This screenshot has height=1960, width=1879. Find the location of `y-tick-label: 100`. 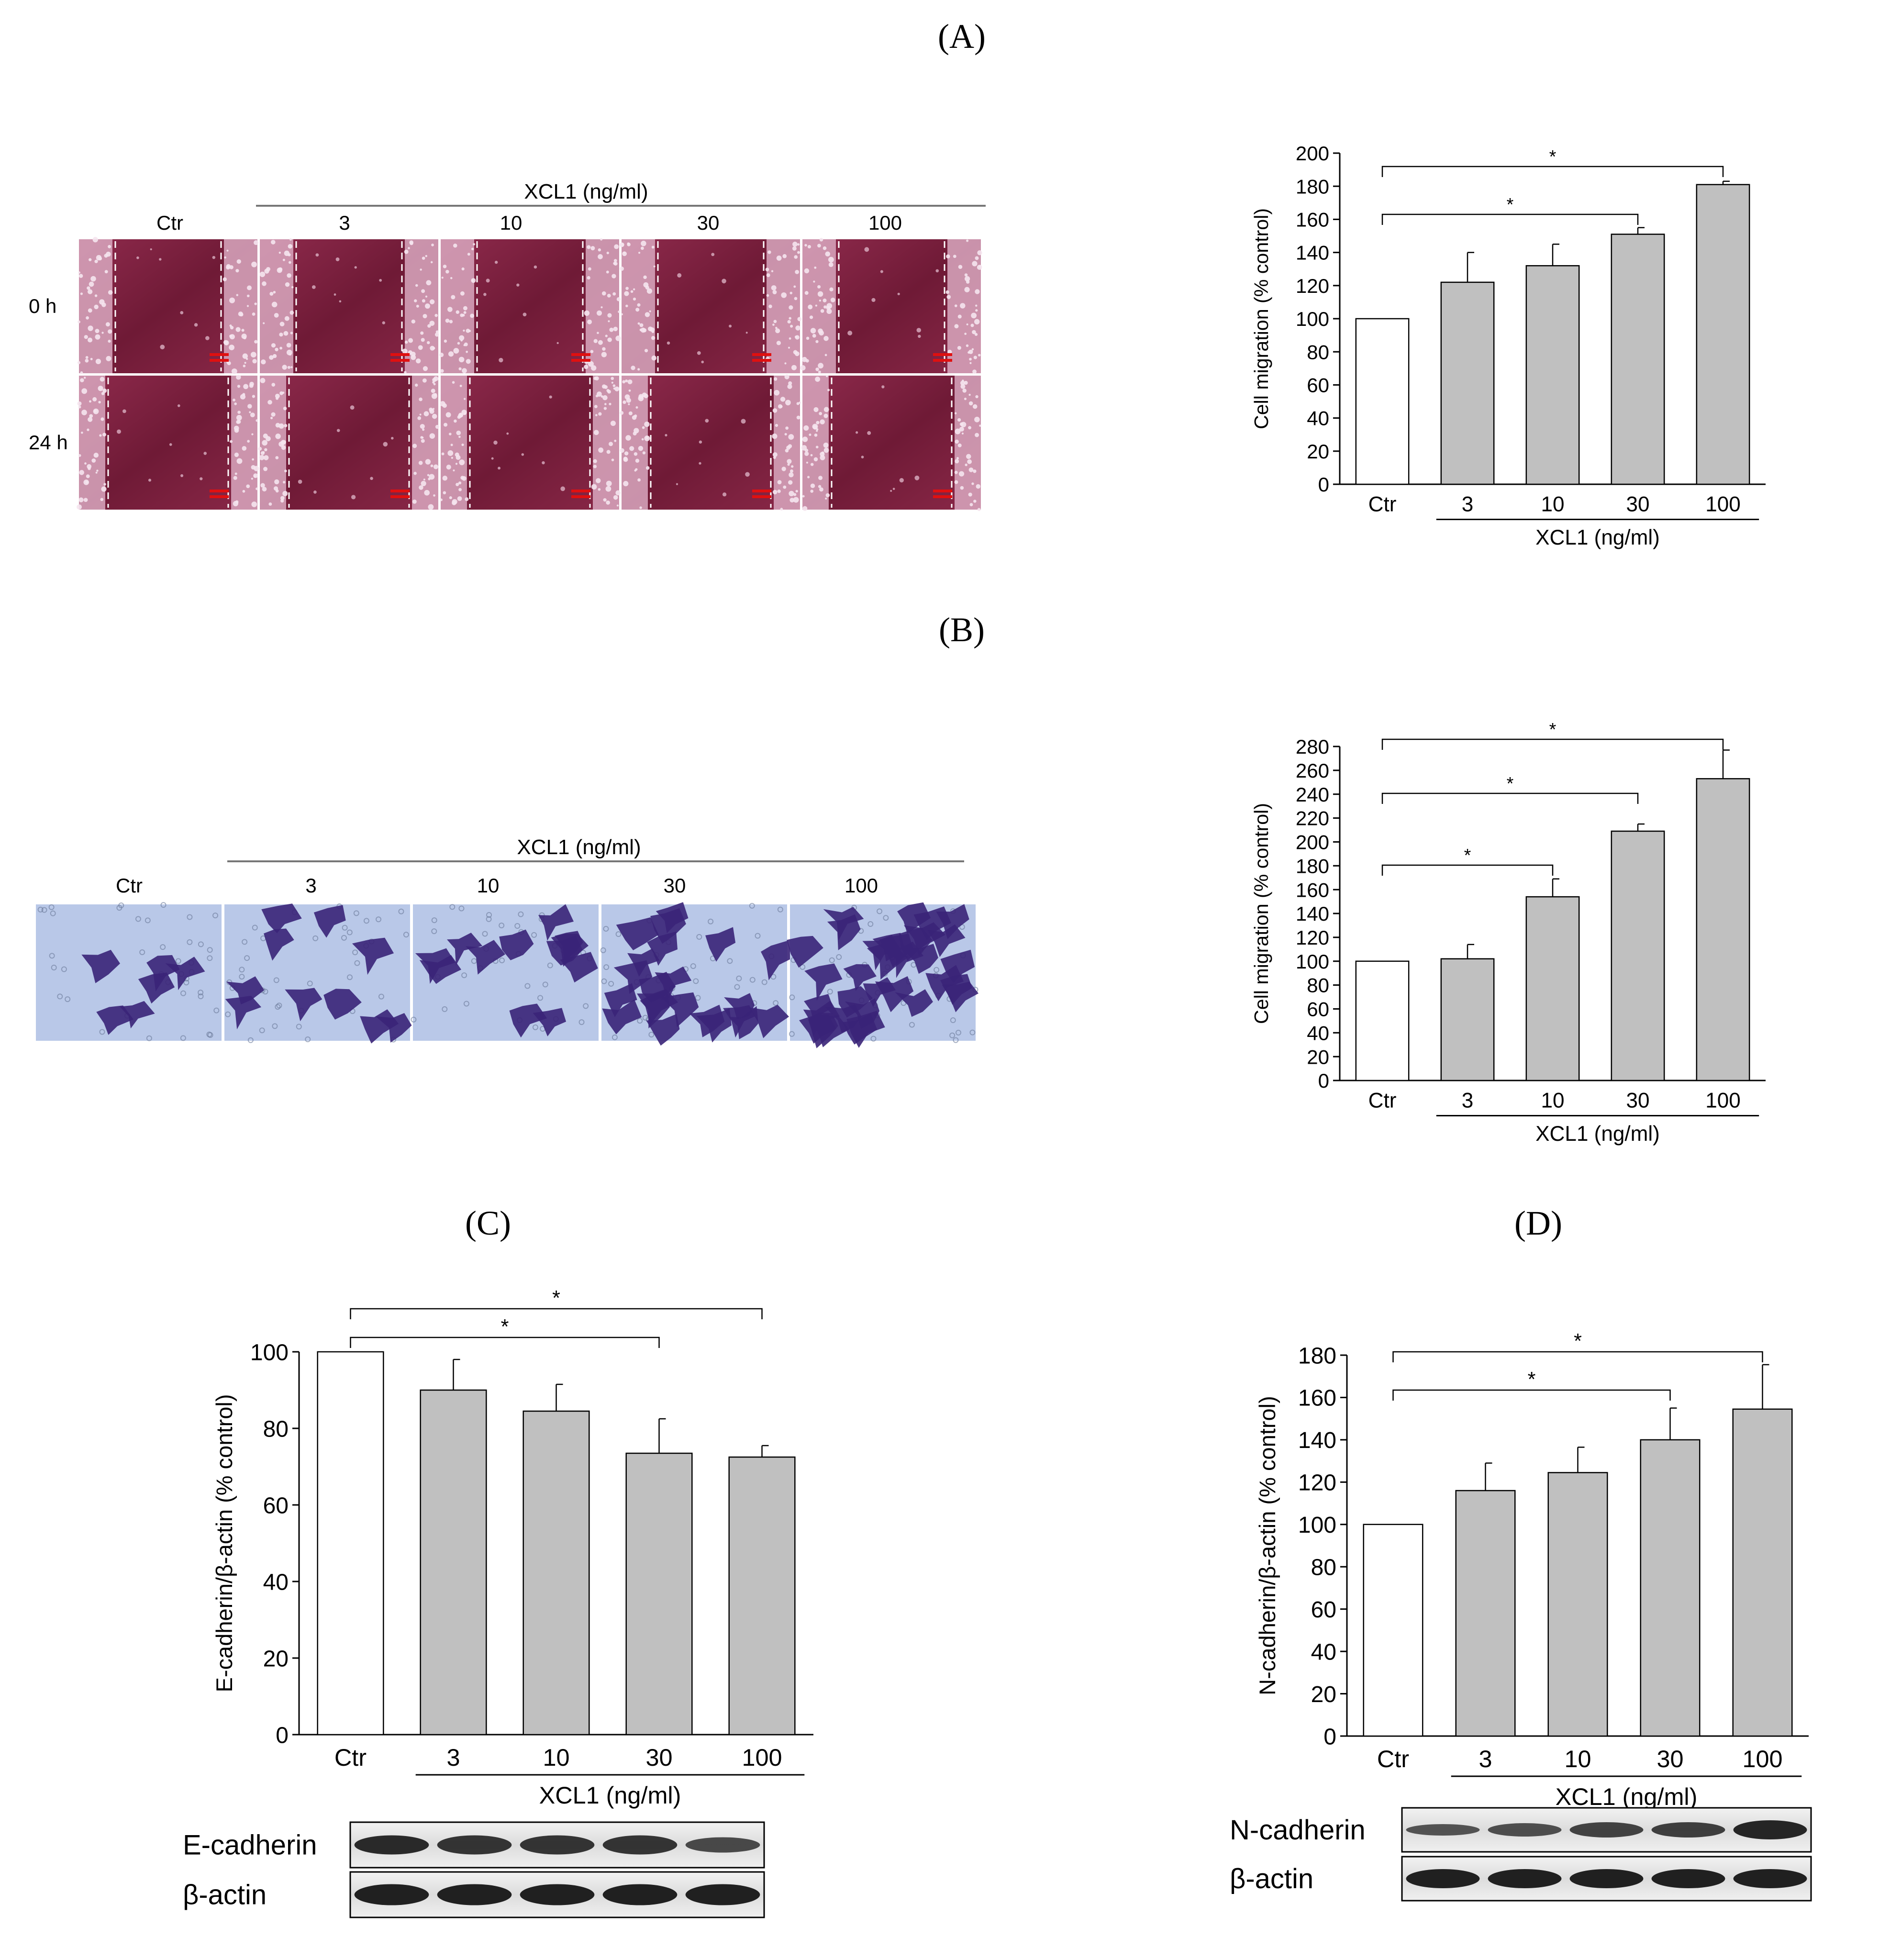

y-tick-label: 100 is located at coordinates (269, 1353).